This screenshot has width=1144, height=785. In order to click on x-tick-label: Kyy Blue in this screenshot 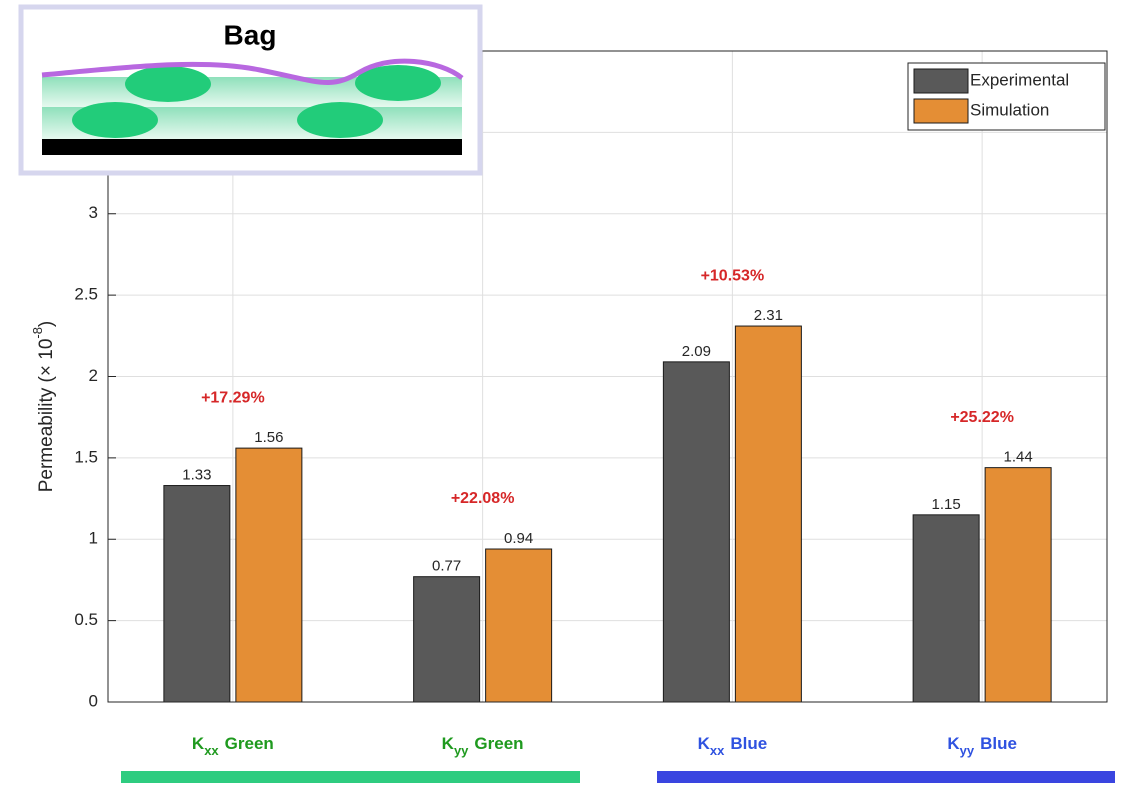, I will do `click(982, 746)`.